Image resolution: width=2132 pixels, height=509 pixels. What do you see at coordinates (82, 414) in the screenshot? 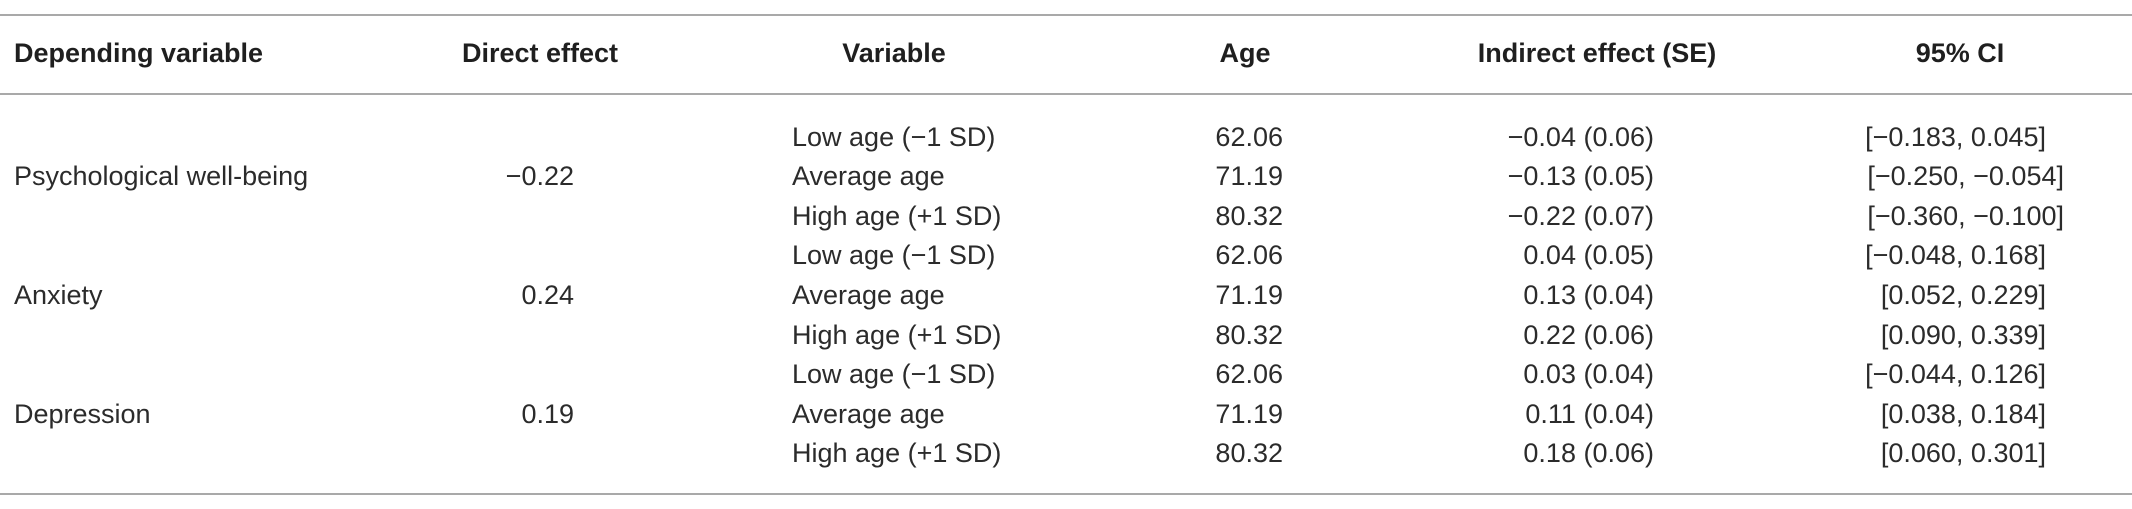
I see `dependent-variable: Depression` at bounding box center [82, 414].